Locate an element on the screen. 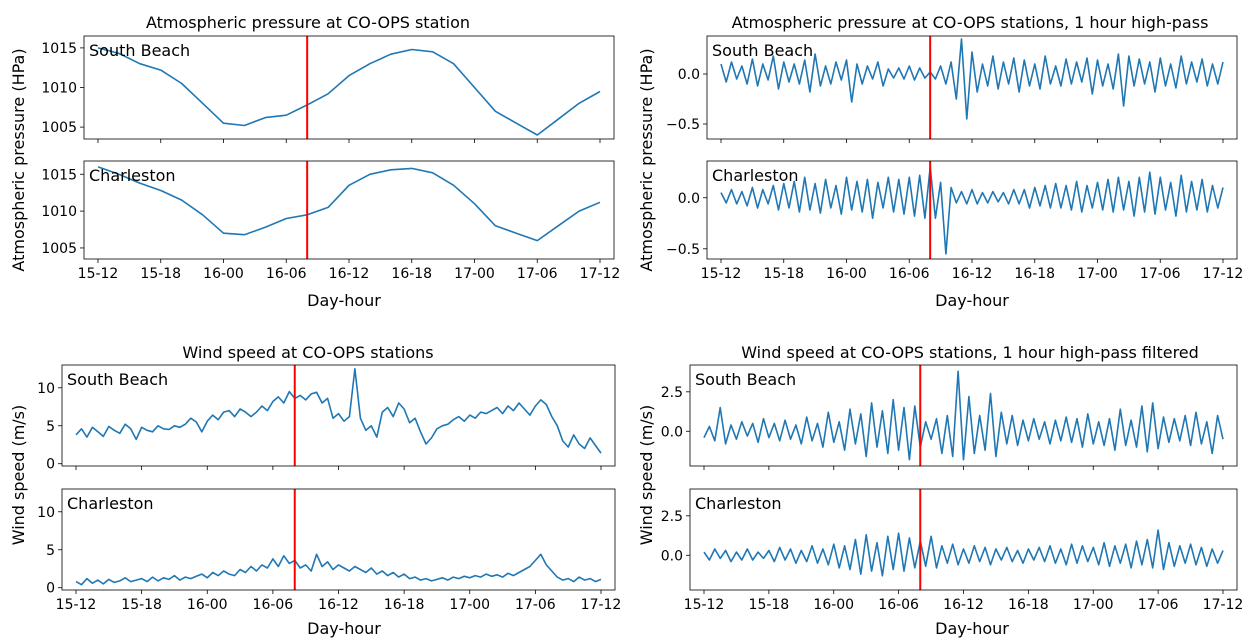  panel-south-beach: South Beach 0 5 10 is located at coordinates (326, 418).